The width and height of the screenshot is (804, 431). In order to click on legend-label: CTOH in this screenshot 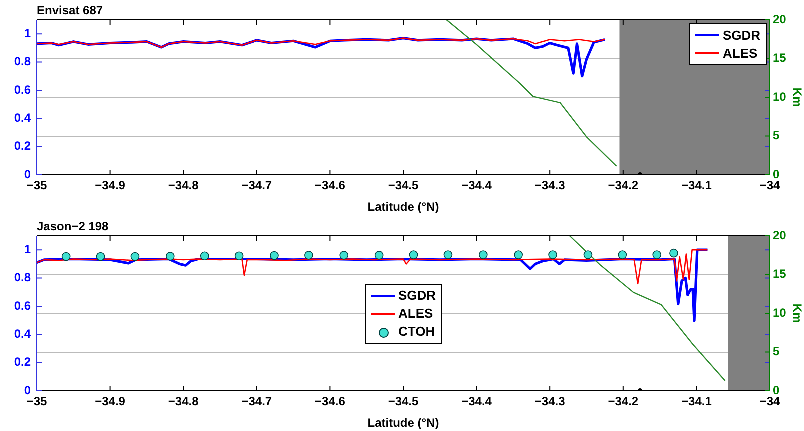, I will do `click(417, 331)`.